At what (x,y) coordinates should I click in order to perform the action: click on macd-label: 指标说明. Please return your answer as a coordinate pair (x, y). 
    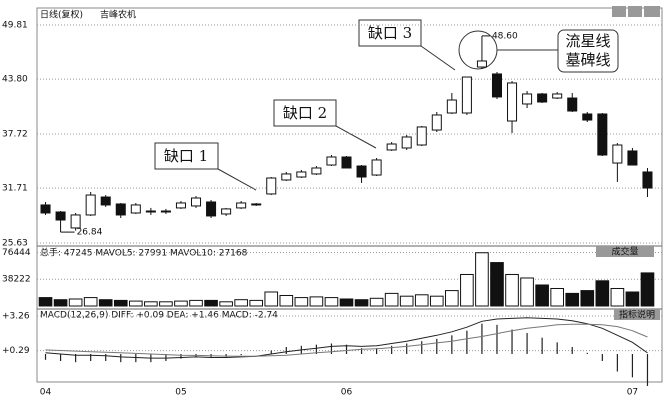
    Looking at the image, I should click on (637, 315).